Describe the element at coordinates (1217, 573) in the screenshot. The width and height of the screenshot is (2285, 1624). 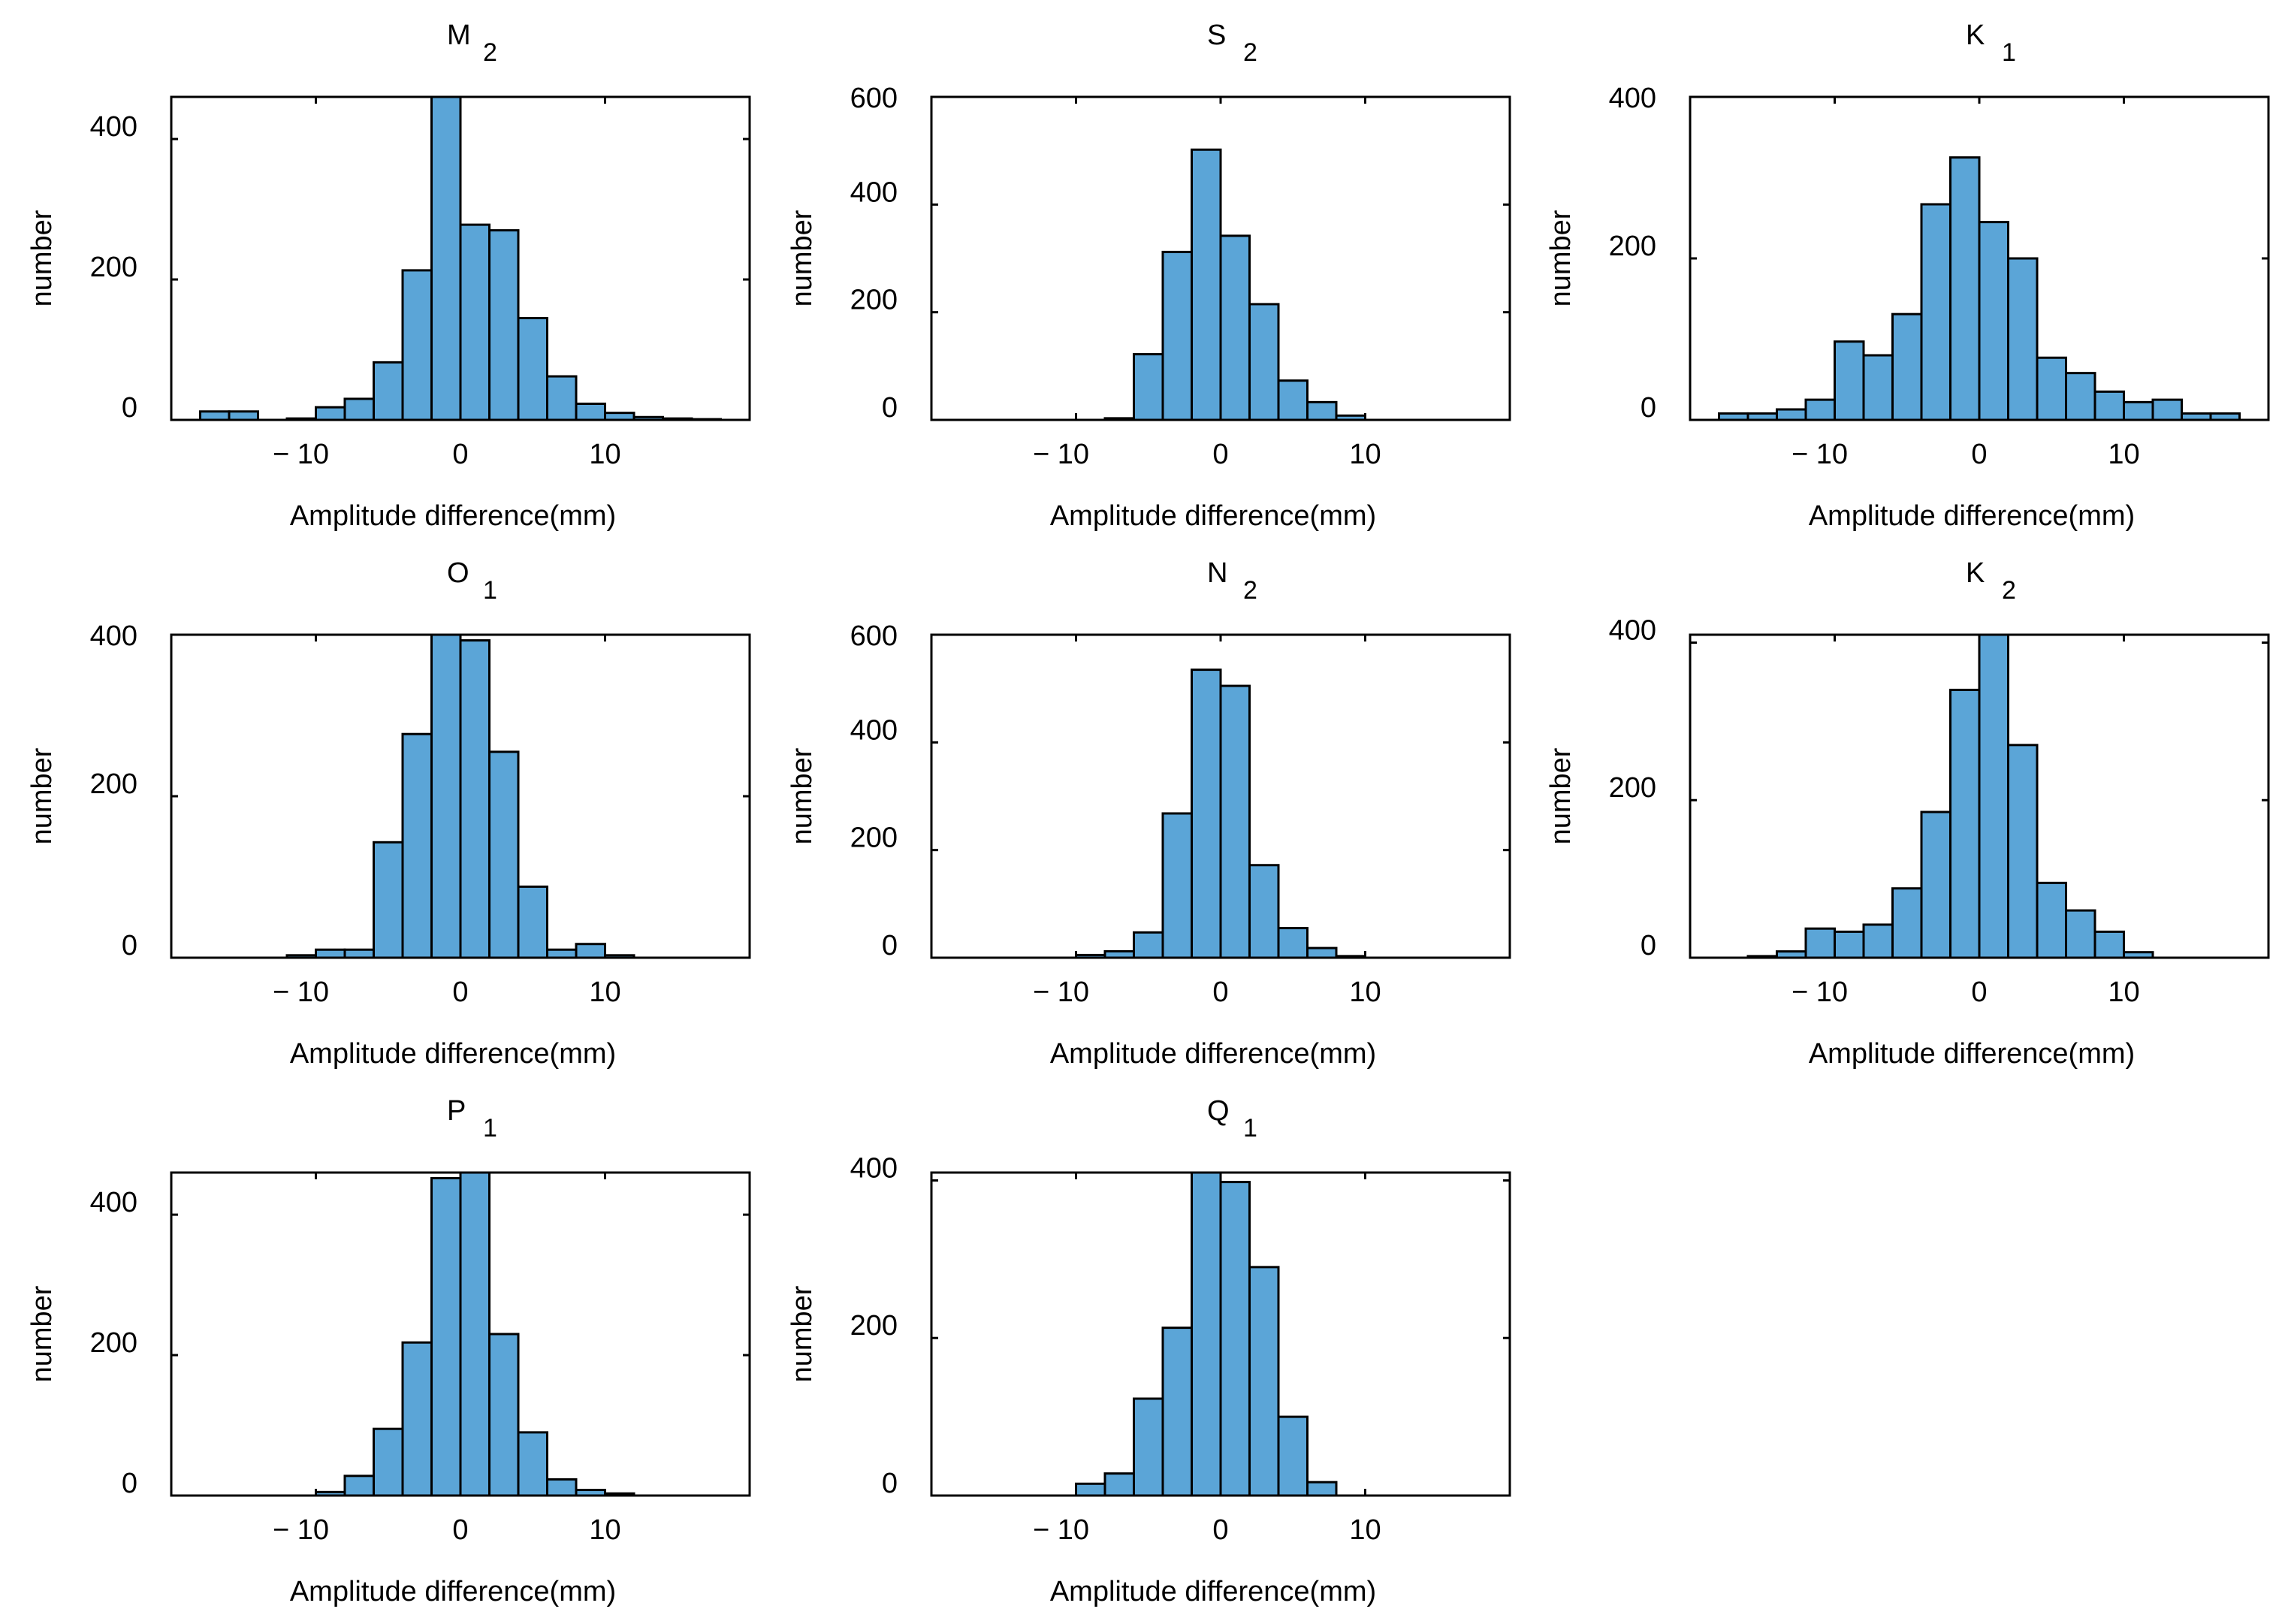
I see `panel-title: N` at that location.